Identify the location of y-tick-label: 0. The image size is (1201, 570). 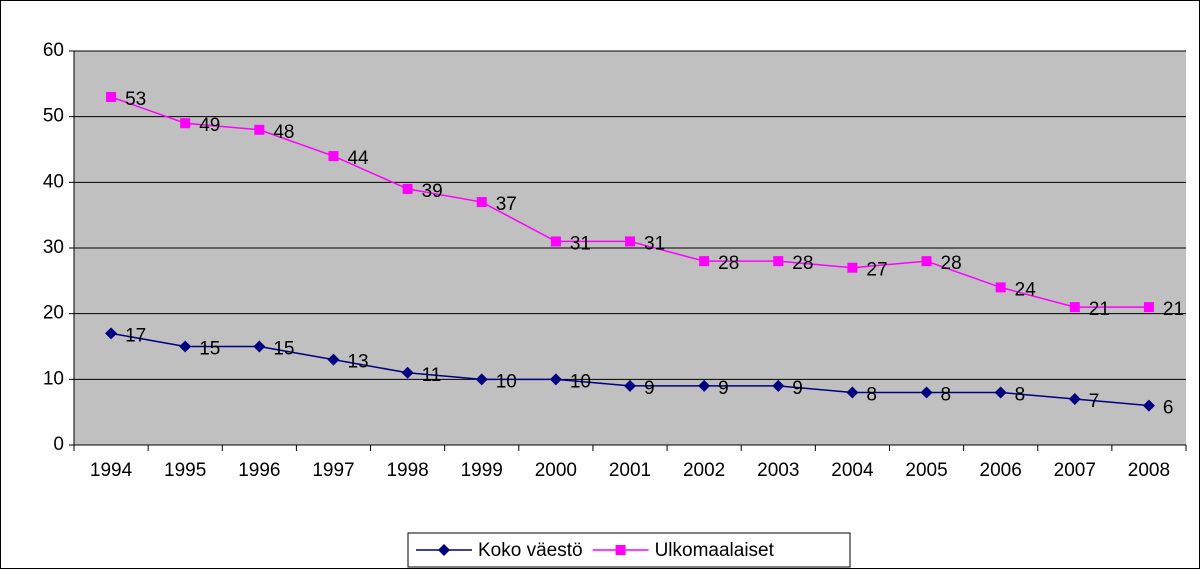
(58, 444).